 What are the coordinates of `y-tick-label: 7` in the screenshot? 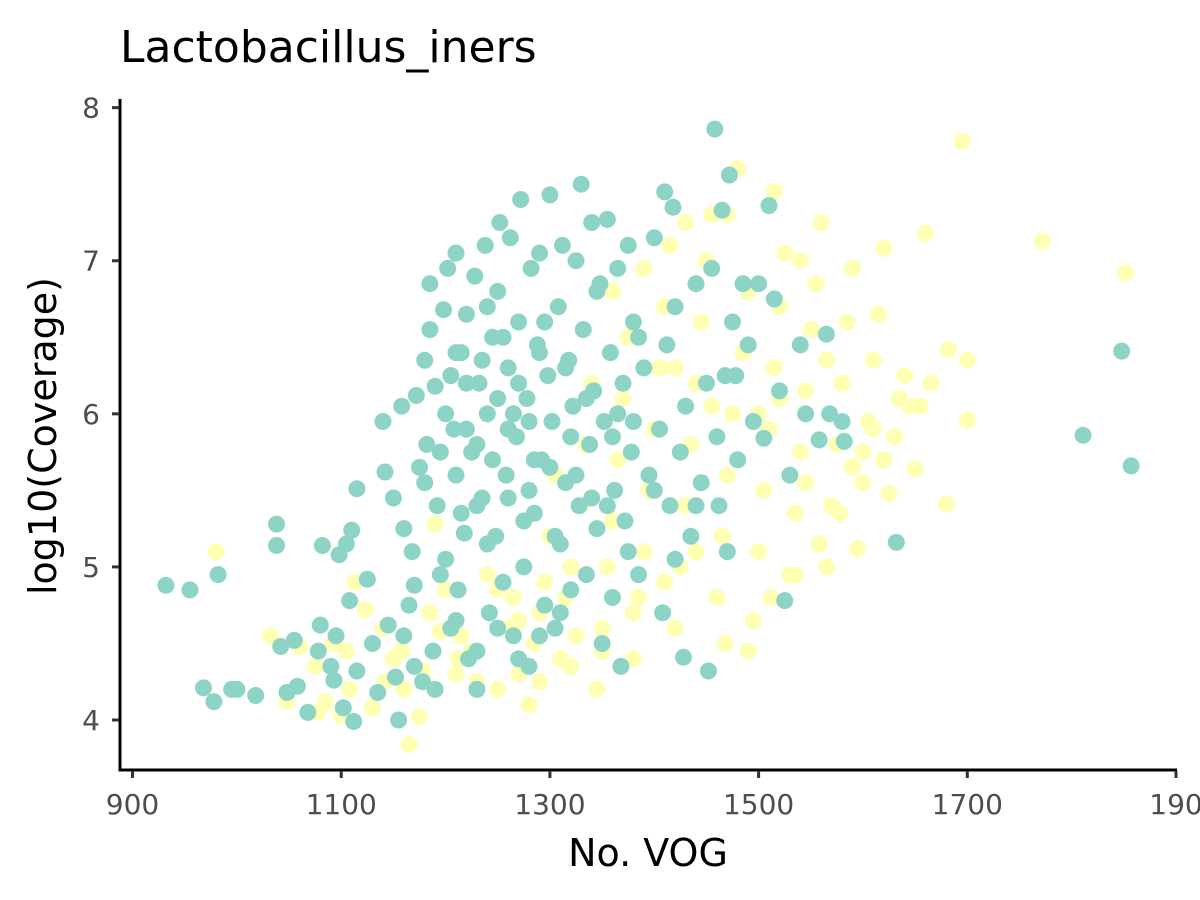 It's located at (91, 261).